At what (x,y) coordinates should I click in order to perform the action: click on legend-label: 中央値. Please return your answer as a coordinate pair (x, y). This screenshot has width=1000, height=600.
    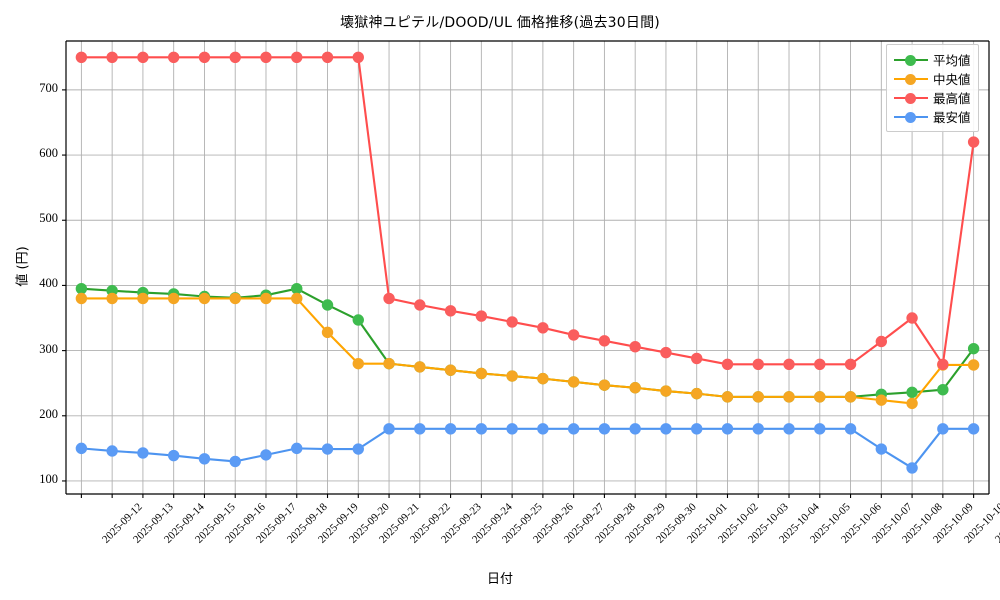
    Looking at the image, I should click on (952, 79).